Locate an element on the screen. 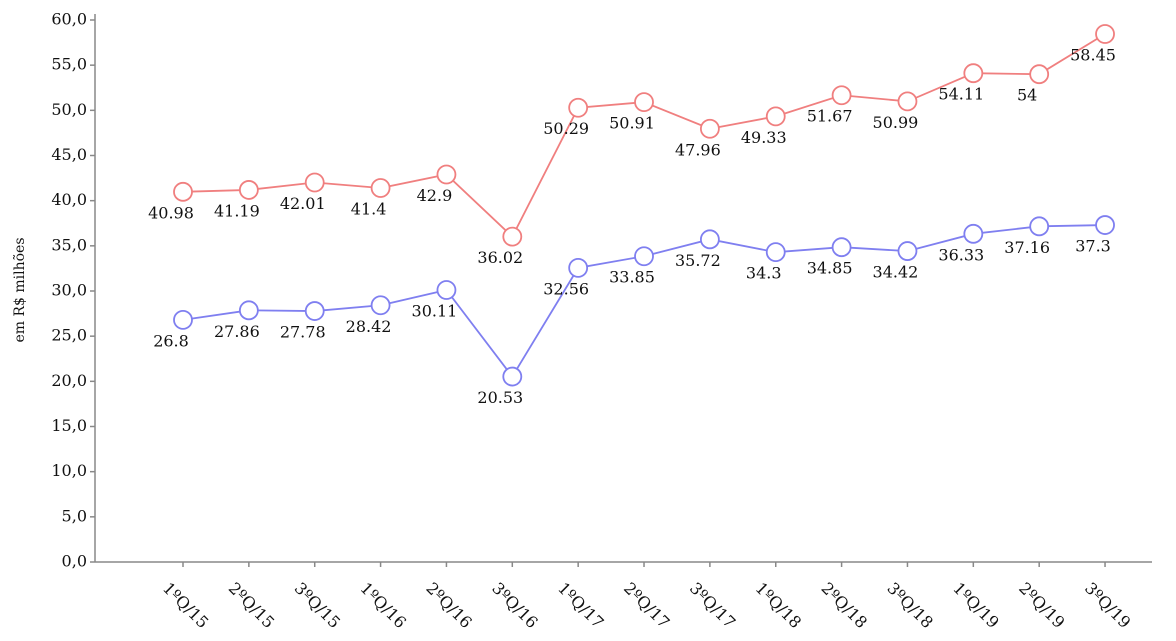 The image size is (1176, 641). y-tick-label: 0,0 is located at coordinates (74, 561).